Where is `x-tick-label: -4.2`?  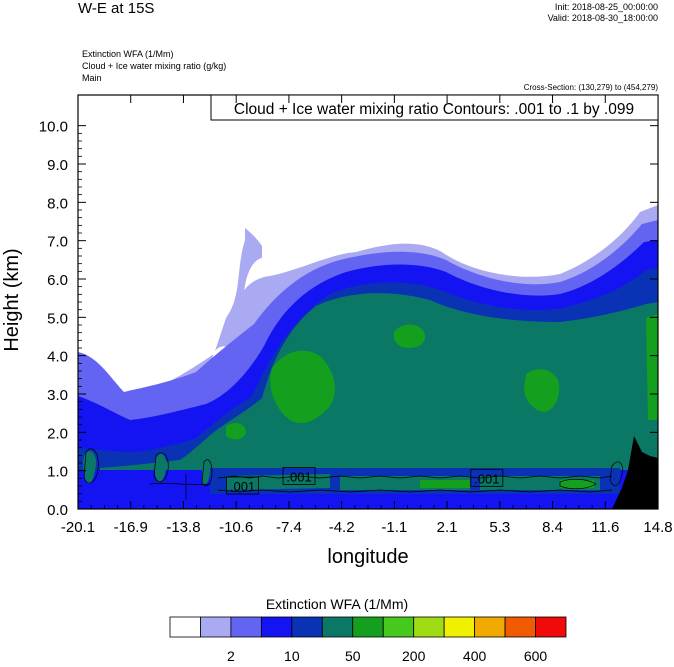
x-tick-label: -4.2 is located at coordinates (342, 527).